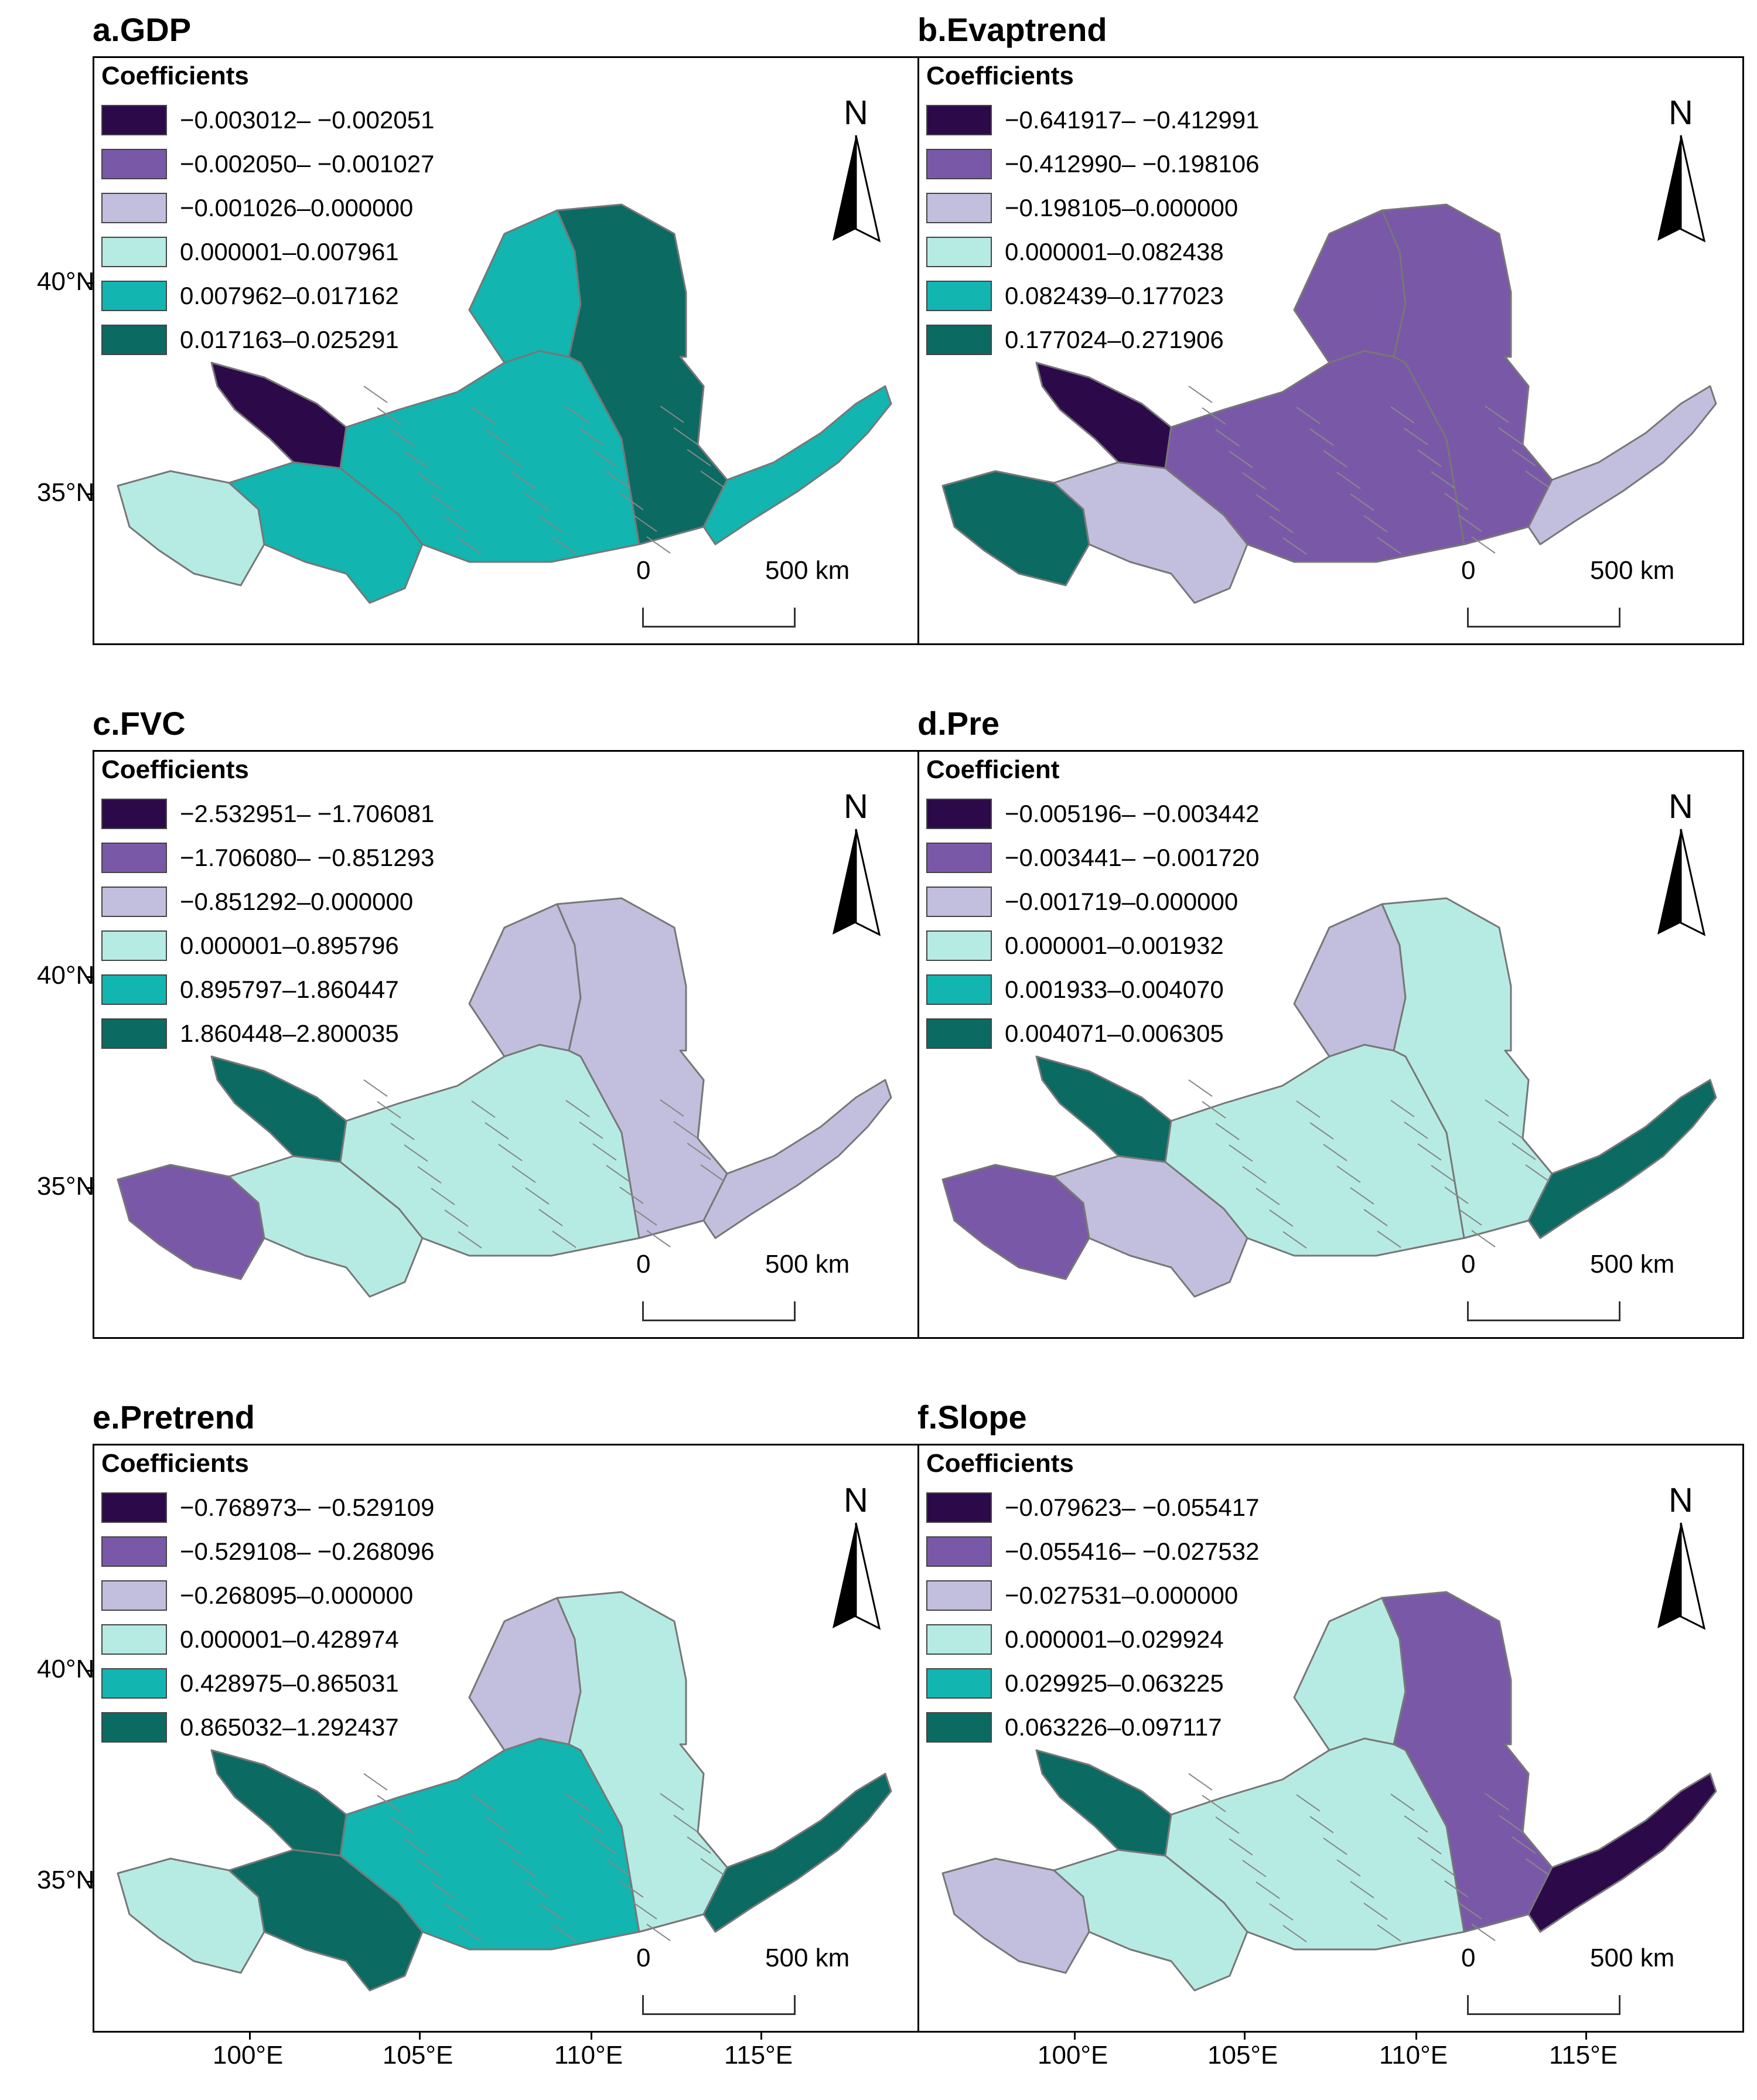  Describe the element at coordinates (297, 901) in the screenshot. I see `legend-label: −0.851292–0.000000` at that location.